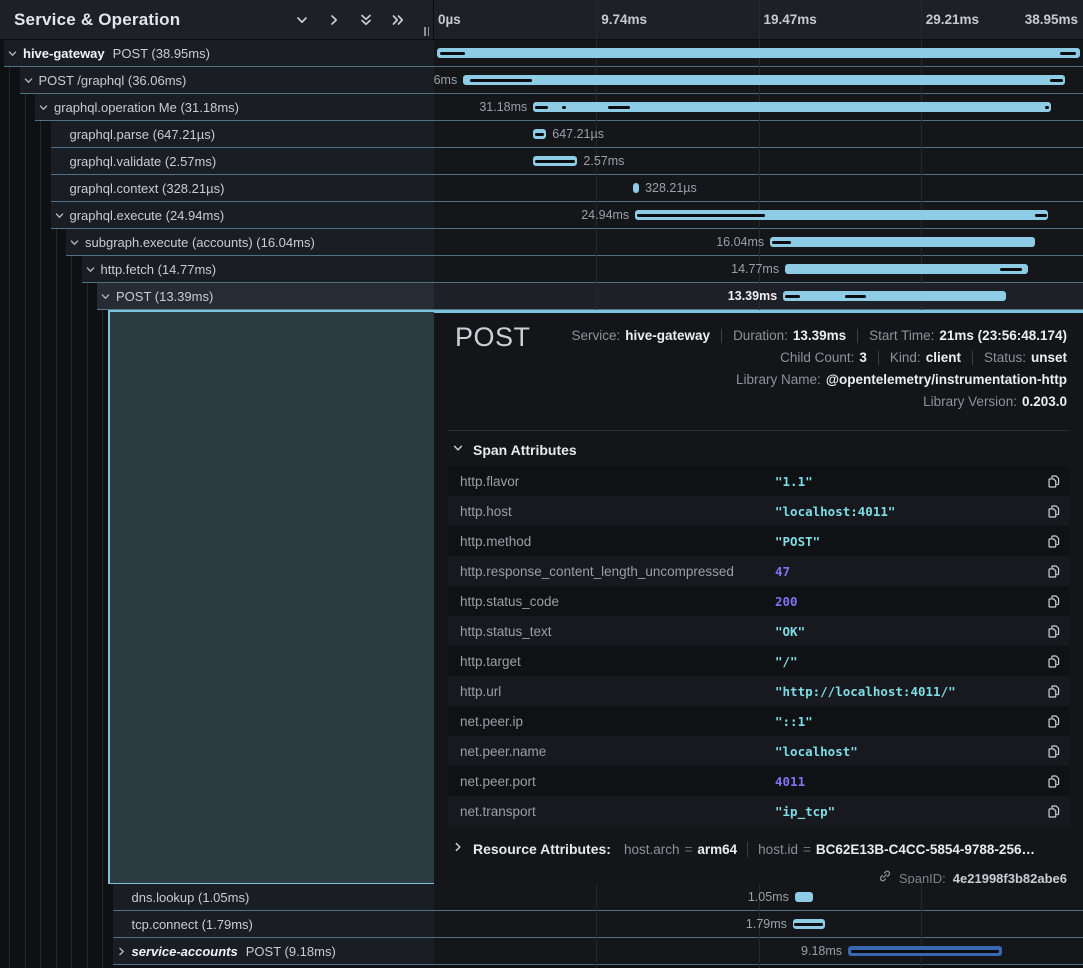  Describe the element at coordinates (768, 897) in the screenshot. I see `duration-label: 1.05ms` at that location.